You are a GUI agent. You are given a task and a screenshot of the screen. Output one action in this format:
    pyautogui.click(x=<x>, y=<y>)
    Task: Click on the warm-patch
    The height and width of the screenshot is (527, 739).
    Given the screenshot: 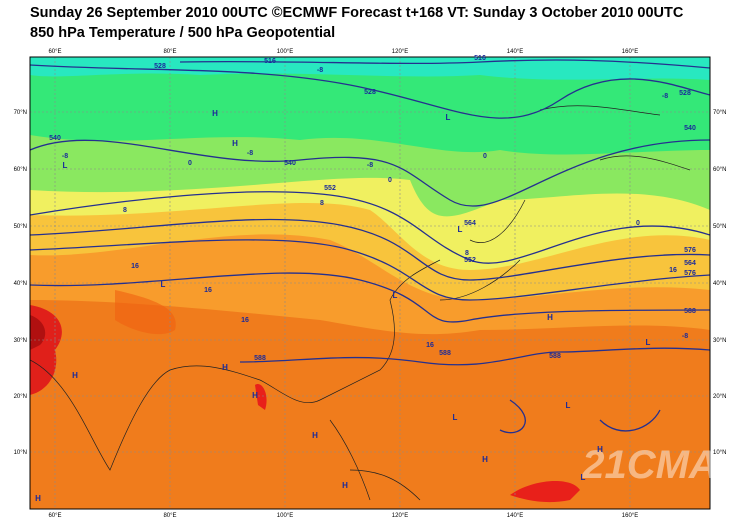 What is the action you would take?
    pyautogui.click(x=145, y=312)
    